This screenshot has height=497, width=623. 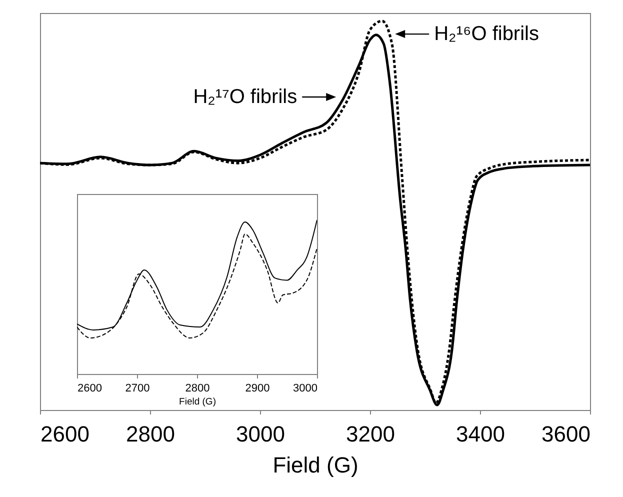 What do you see at coordinates (566, 434) in the screenshot?
I see `x-tick-label: 3600` at bounding box center [566, 434].